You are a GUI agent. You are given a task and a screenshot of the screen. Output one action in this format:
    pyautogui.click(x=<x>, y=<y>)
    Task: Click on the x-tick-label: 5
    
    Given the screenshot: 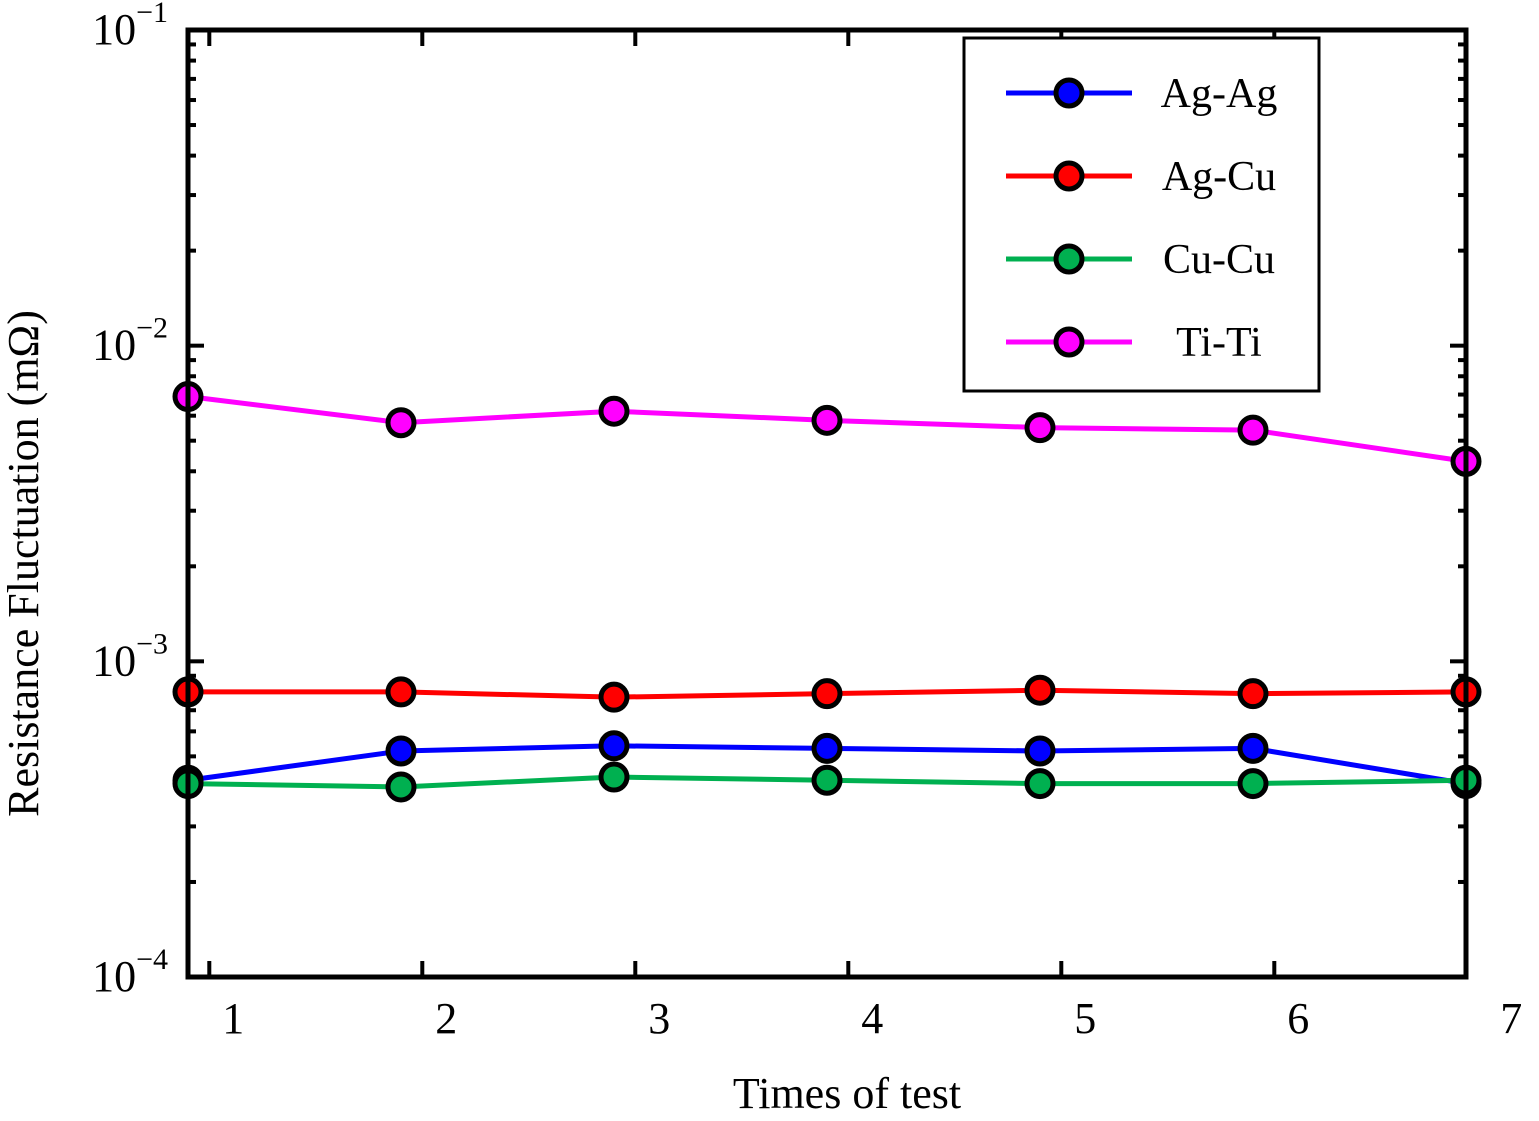 What is the action you would take?
    pyautogui.click(x=1085, y=1018)
    